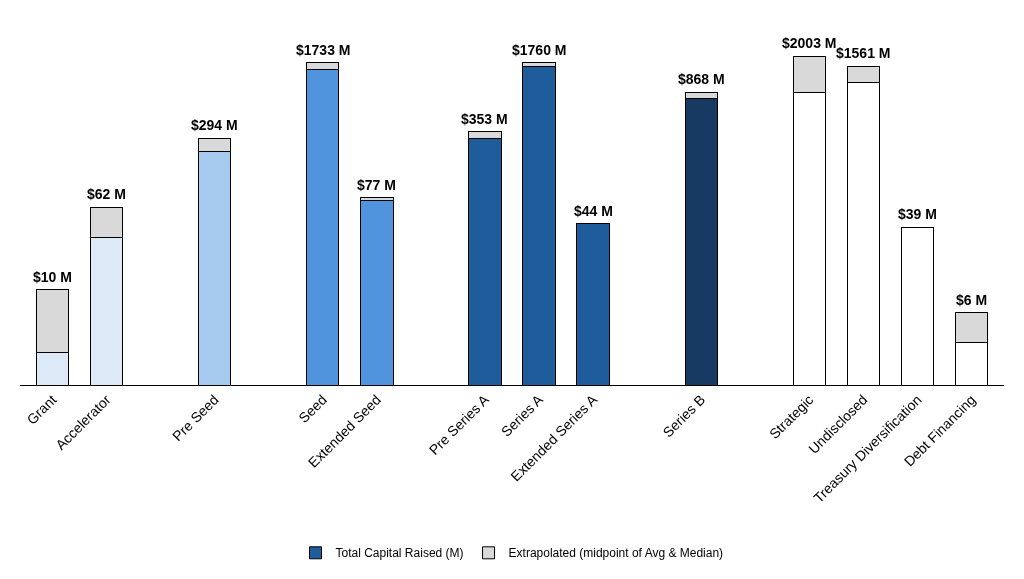 The width and height of the screenshot is (1024, 579). What do you see at coordinates (593, 211) in the screenshot?
I see `annotation: $44 M` at bounding box center [593, 211].